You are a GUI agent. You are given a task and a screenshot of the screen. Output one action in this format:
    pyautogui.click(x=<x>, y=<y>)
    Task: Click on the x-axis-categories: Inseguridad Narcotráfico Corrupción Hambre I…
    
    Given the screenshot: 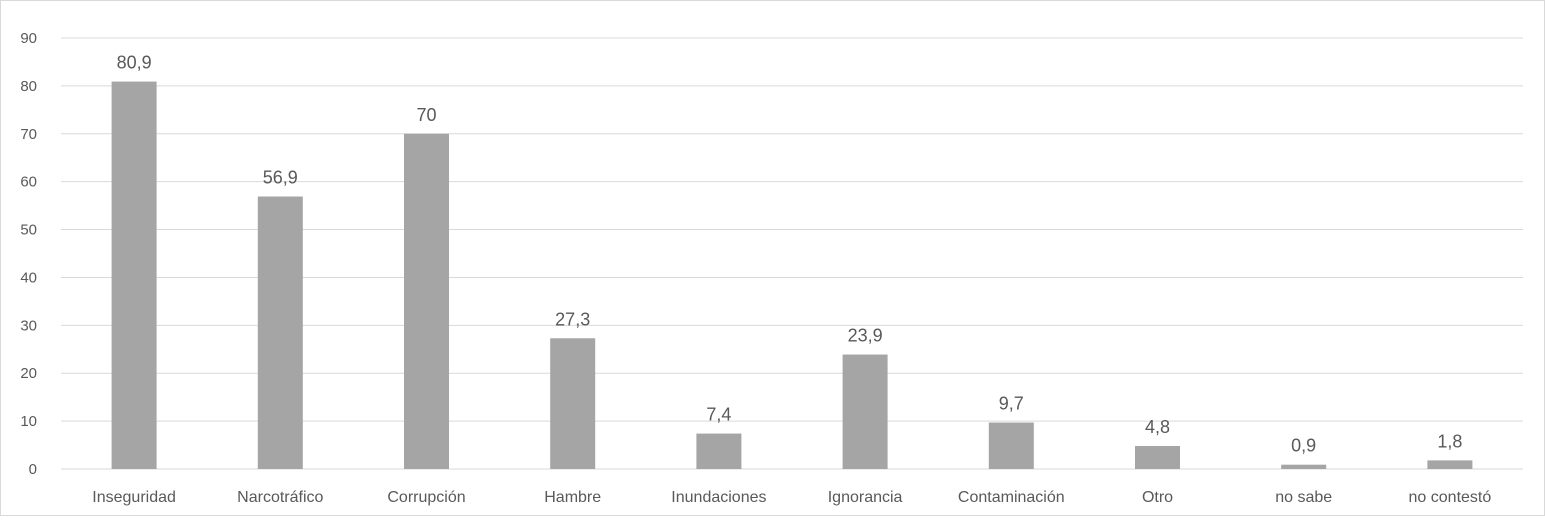 What is the action you would take?
    pyautogui.click(x=791, y=497)
    